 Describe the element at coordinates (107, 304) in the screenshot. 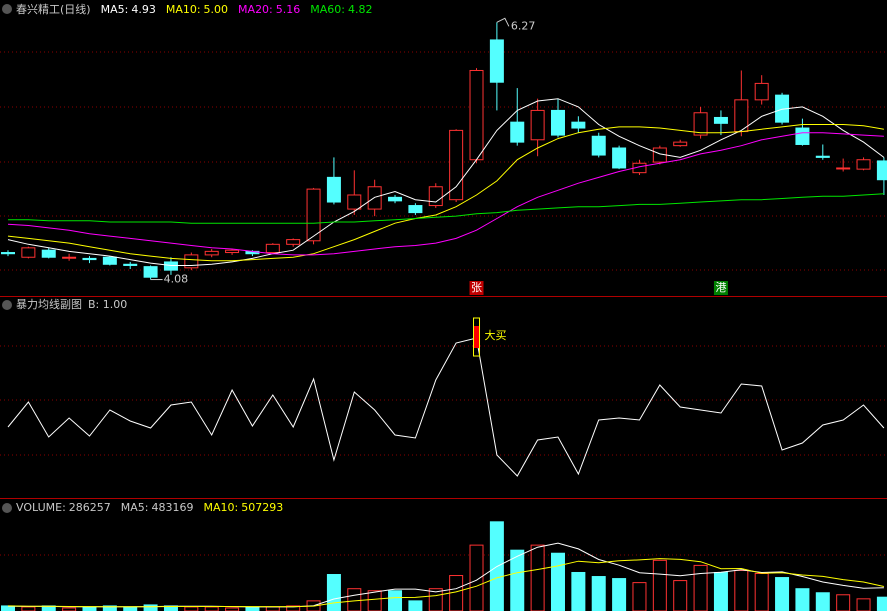

I see `header-text: B: 1.00` at that location.